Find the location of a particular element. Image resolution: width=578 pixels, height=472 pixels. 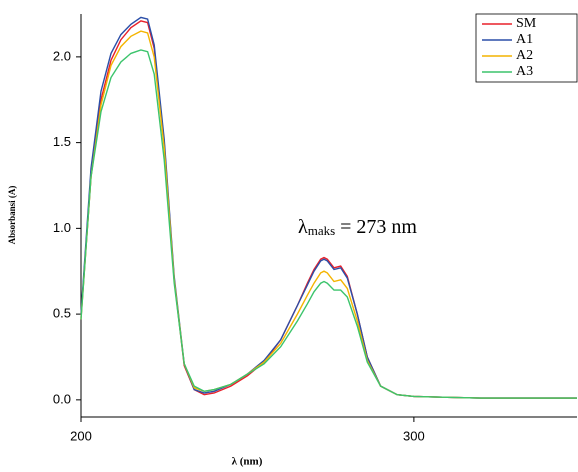

y-axis-label: Absorbansi (A) is located at coordinates (12, 215).